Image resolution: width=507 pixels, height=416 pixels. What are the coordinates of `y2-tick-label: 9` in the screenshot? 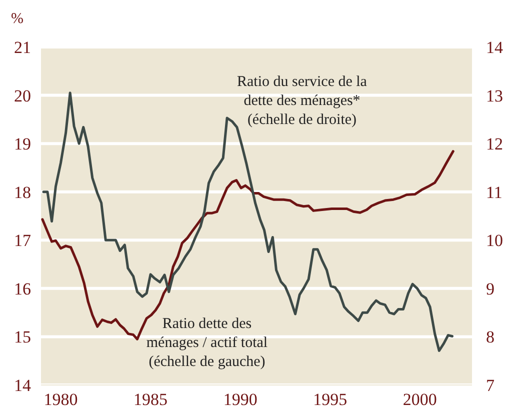 It's located at (490, 288).